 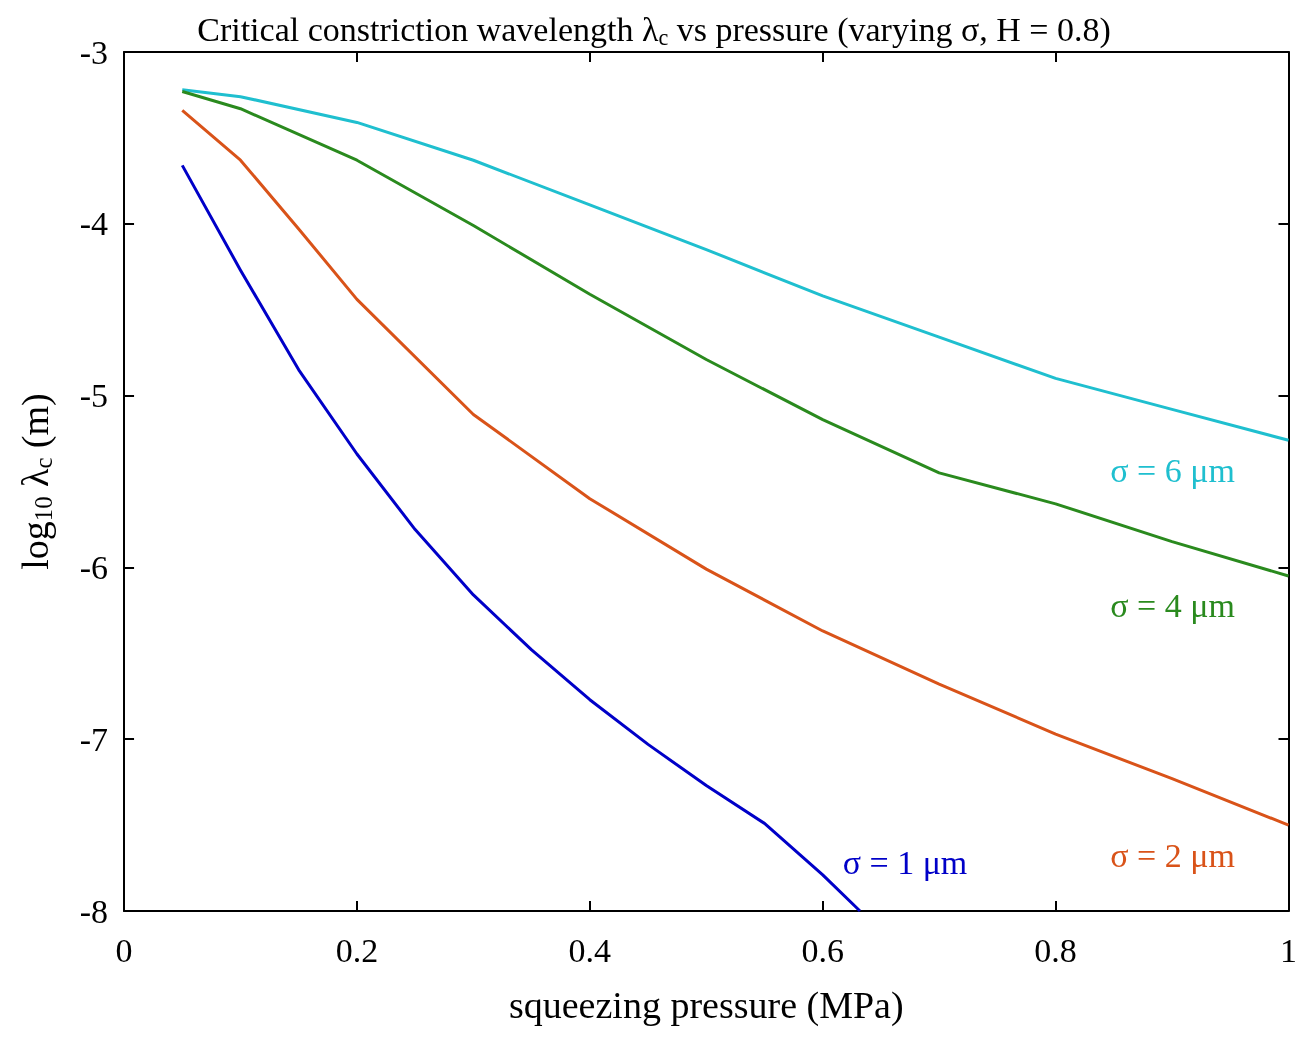 I want to click on y-axis-title: log10 λc (m), so click(x=36, y=481).